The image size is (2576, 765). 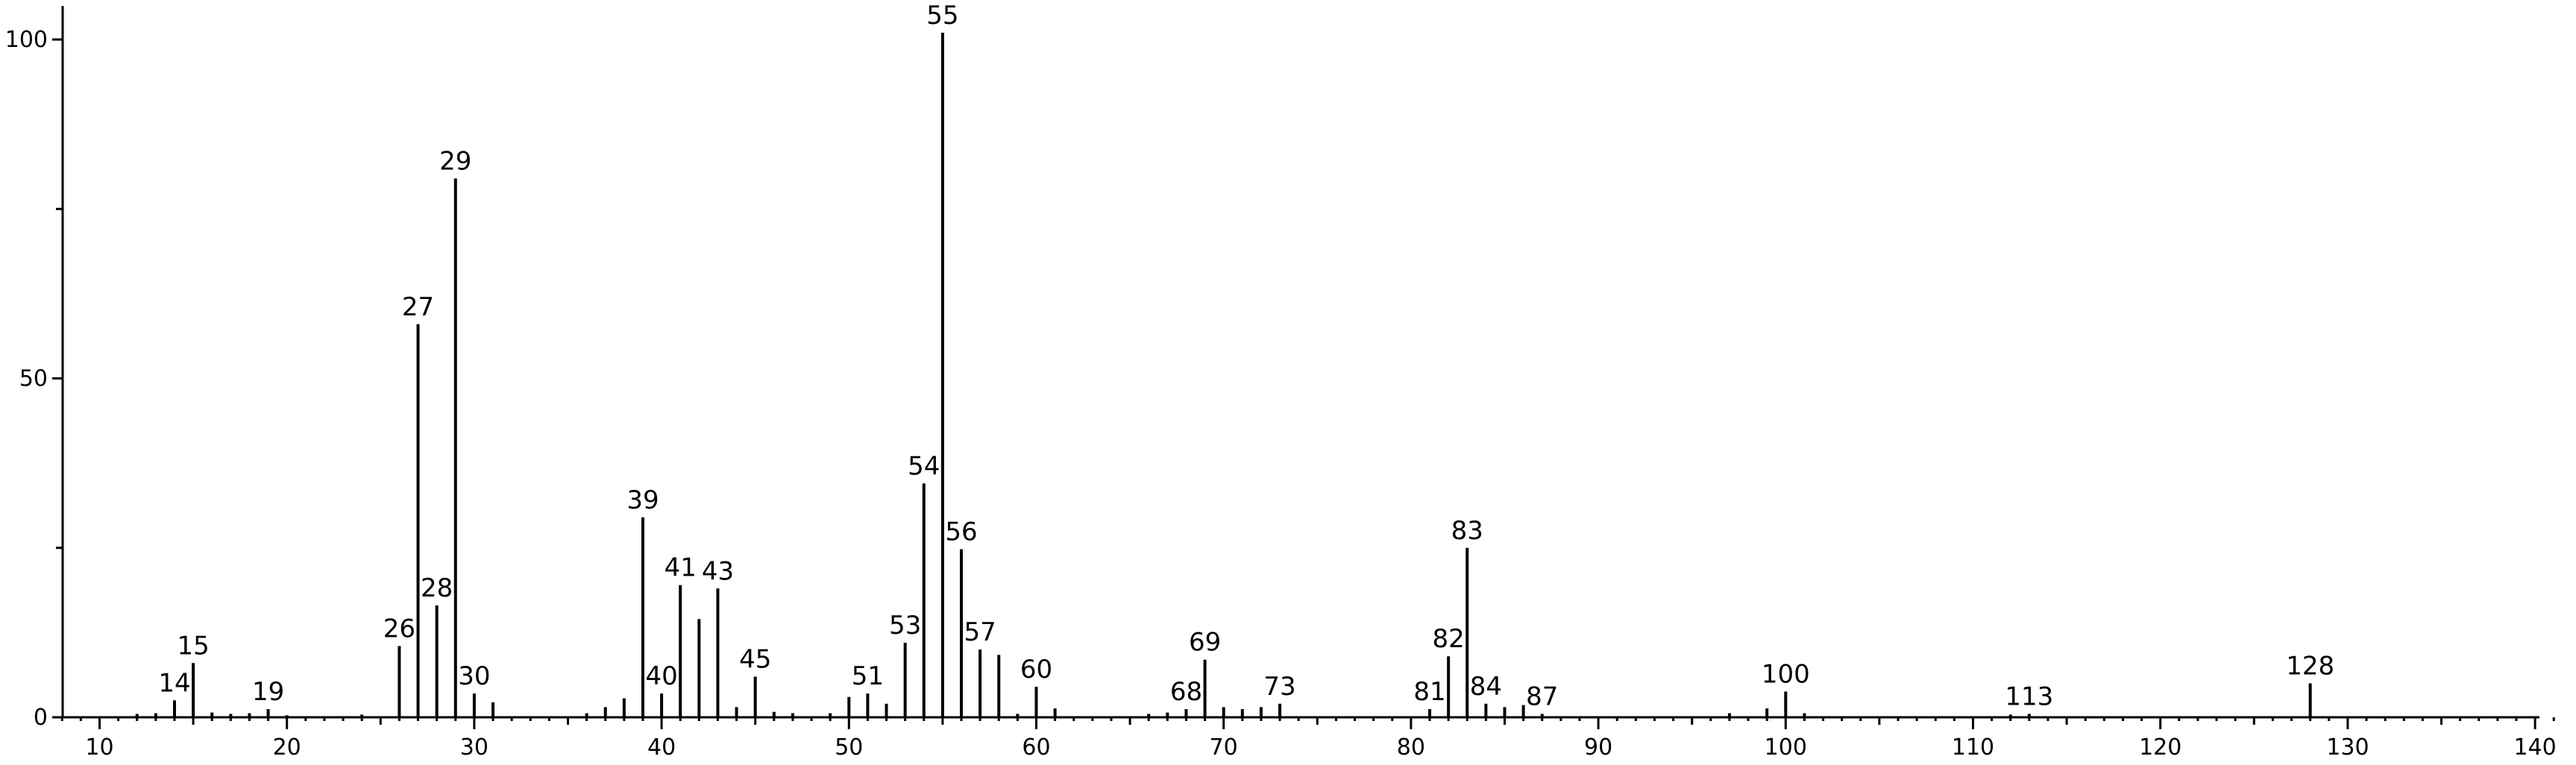 I want to click on x-tick-label: 110, so click(x=1973, y=747).